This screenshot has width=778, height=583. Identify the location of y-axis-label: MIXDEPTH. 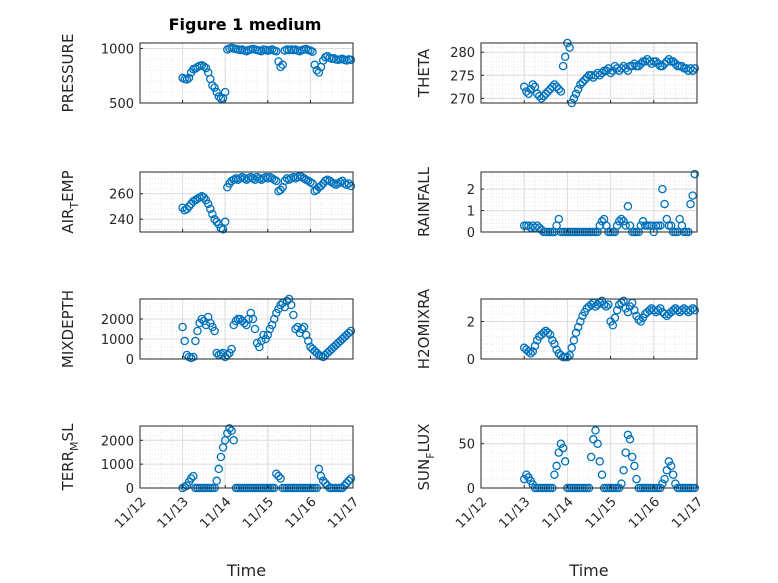
(68, 329).